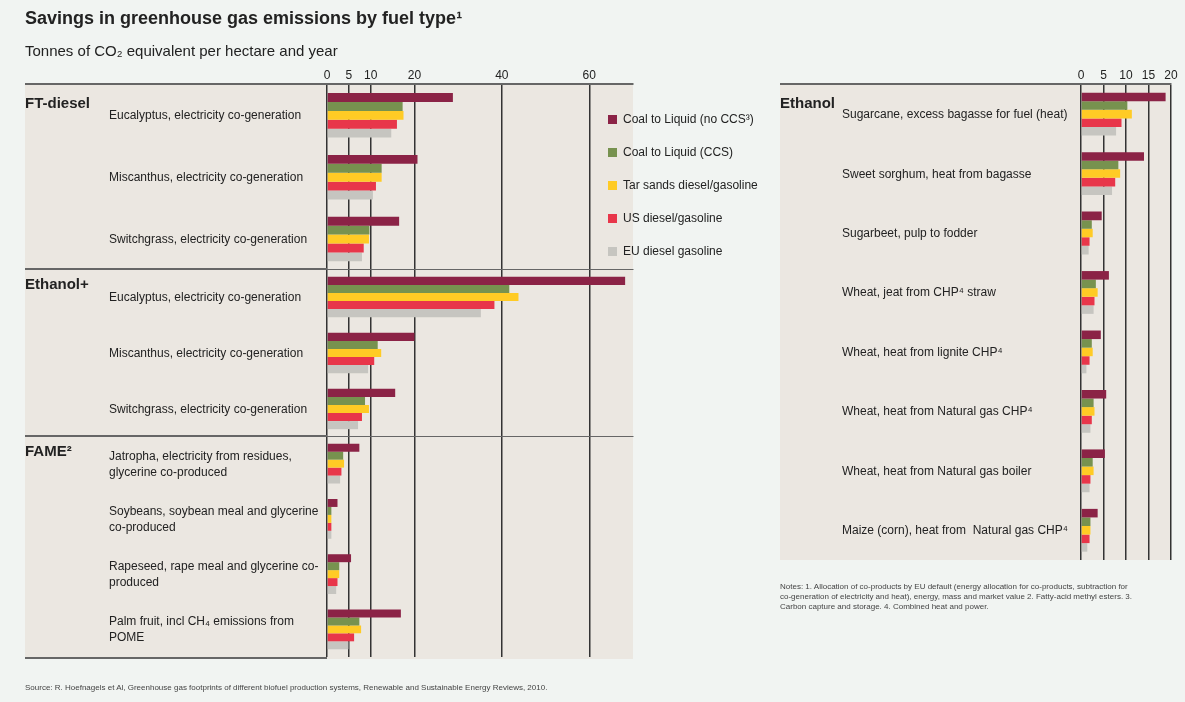 This screenshot has height=702, width=1185. I want to click on y-tick-label: Wheat, jeat from CHP⁴ straw, so click(919, 292).